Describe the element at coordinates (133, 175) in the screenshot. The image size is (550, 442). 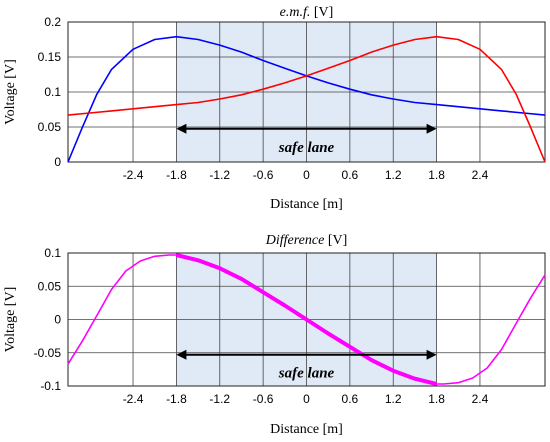
I see `plot1-x-tick-label: -2.4` at that location.